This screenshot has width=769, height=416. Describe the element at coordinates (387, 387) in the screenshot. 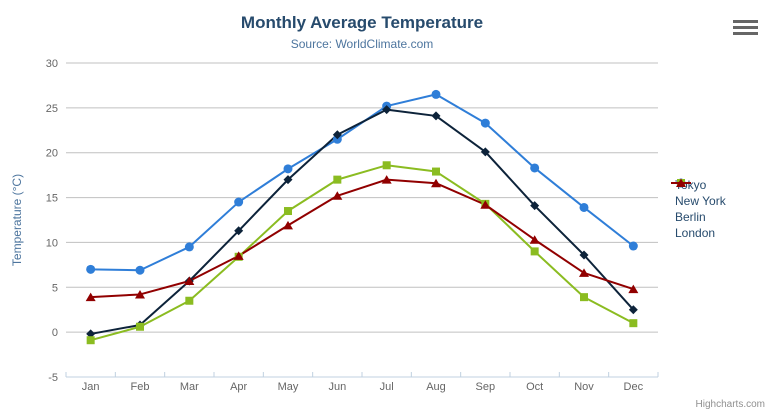

I see `x-tick-label: Jul` at that location.